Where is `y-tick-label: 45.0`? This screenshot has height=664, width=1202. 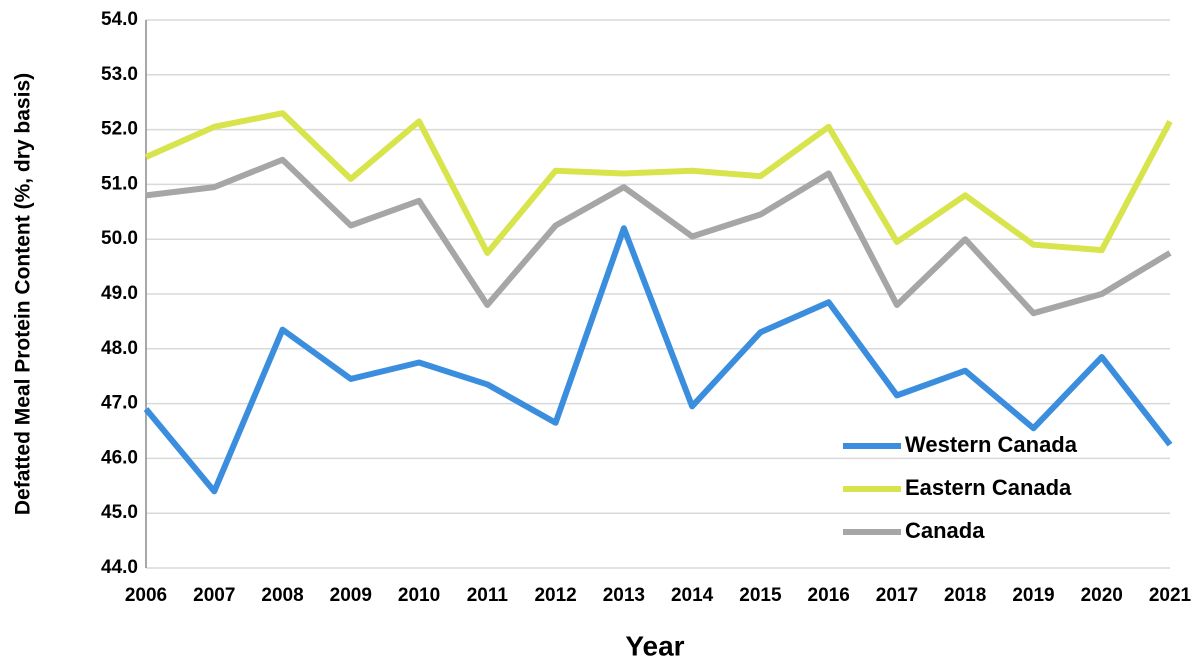 y-tick-label: 45.0 is located at coordinates (119, 512).